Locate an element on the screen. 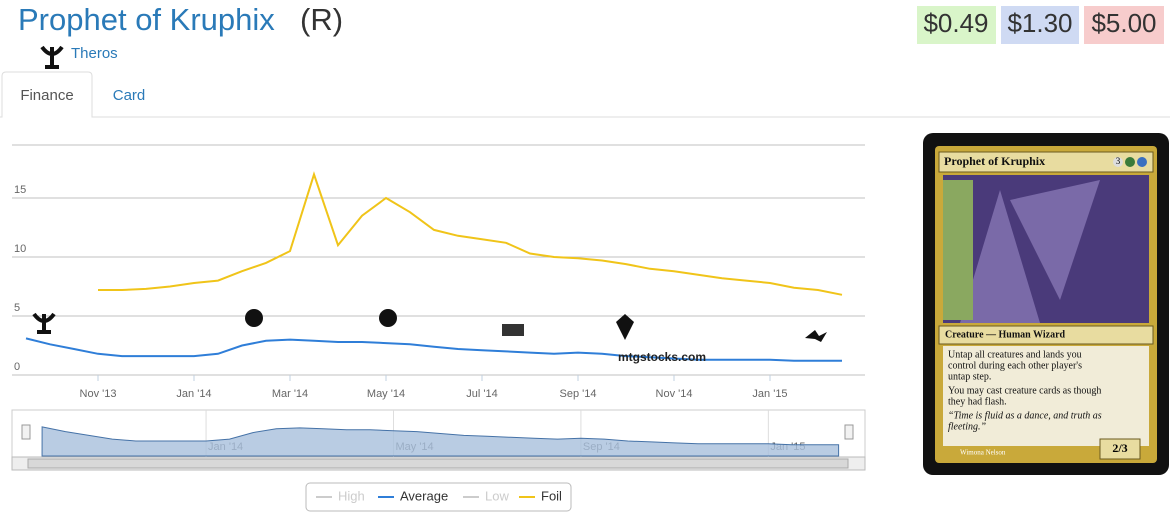 This screenshot has height=517, width=1170. y-tick-label: 0 is located at coordinates (17, 367).